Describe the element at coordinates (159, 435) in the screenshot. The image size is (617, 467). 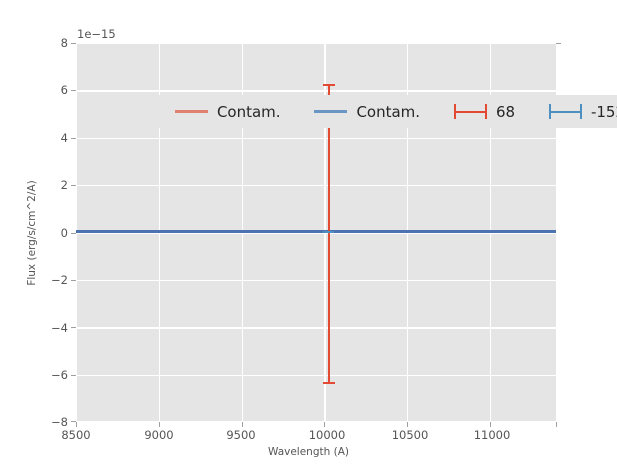
I see `x-tick-label: 9000` at that location.